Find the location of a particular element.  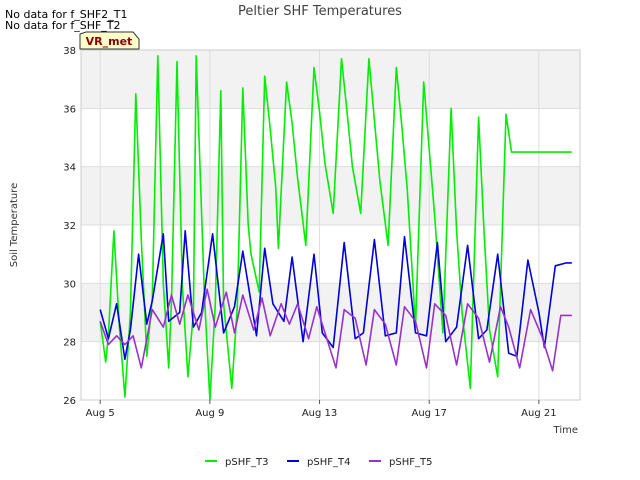

y-tick-30: 30 is located at coordinates (69, 284).